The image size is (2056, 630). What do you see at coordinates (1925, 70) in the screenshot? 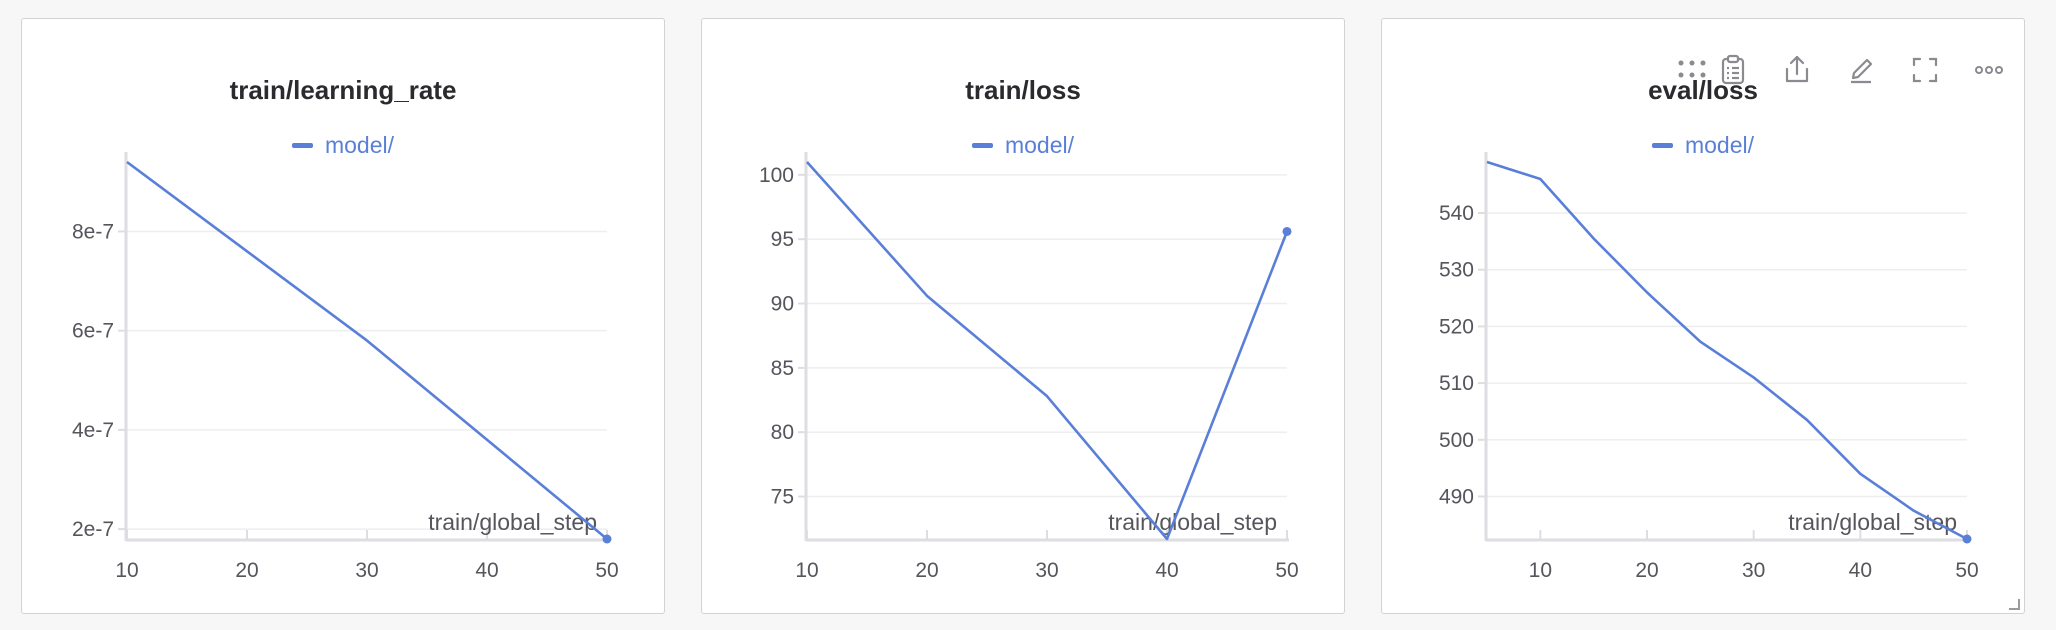
I see `fullscreen-icon` at bounding box center [1925, 70].